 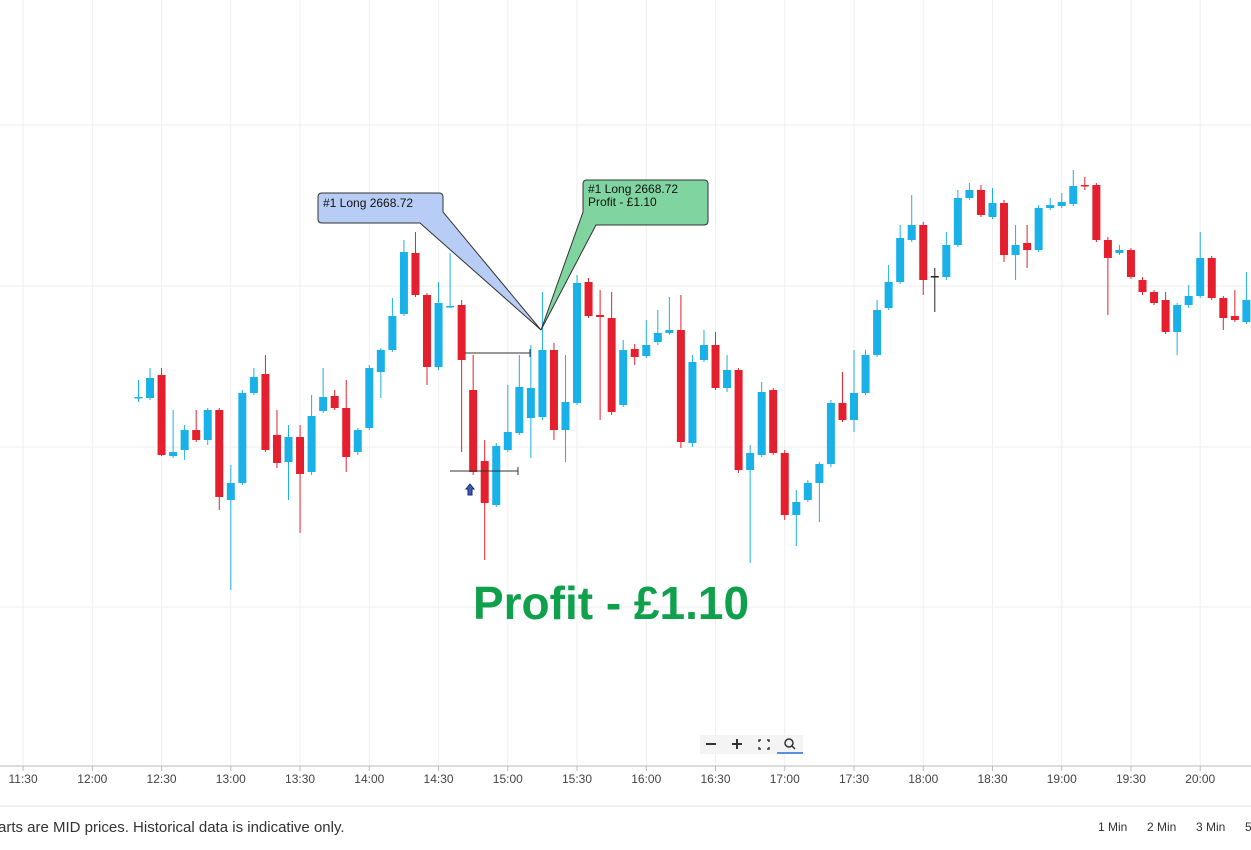 What do you see at coordinates (737, 744) in the screenshot?
I see `zoom-in` at bounding box center [737, 744].